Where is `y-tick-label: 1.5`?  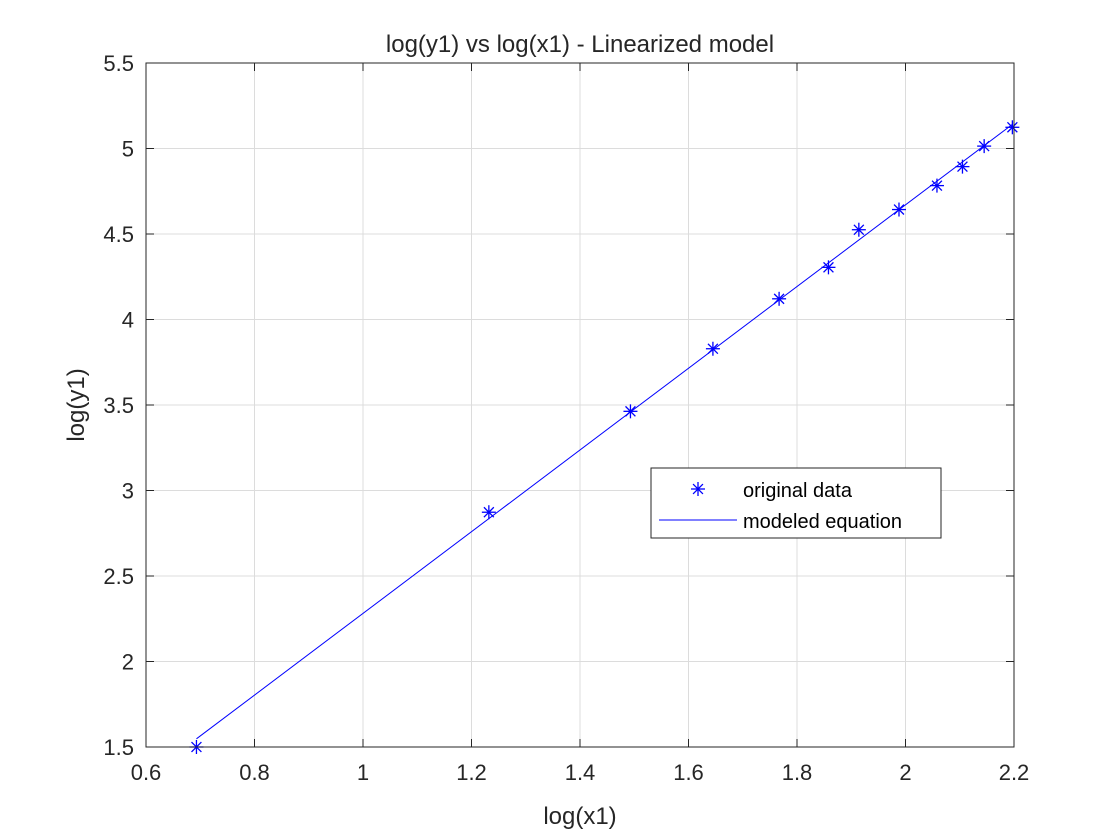 y-tick-label: 1.5 is located at coordinates (118, 747).